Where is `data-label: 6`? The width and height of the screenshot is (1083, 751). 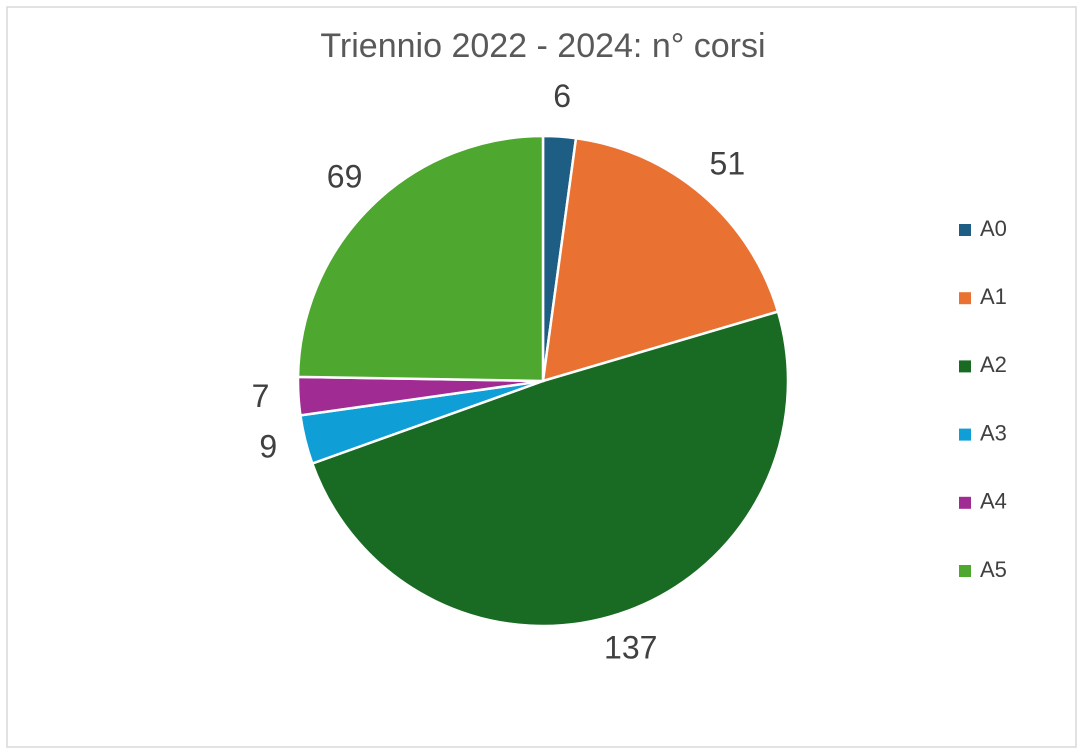
data-label: 6 is located at coordinates (562, 96).